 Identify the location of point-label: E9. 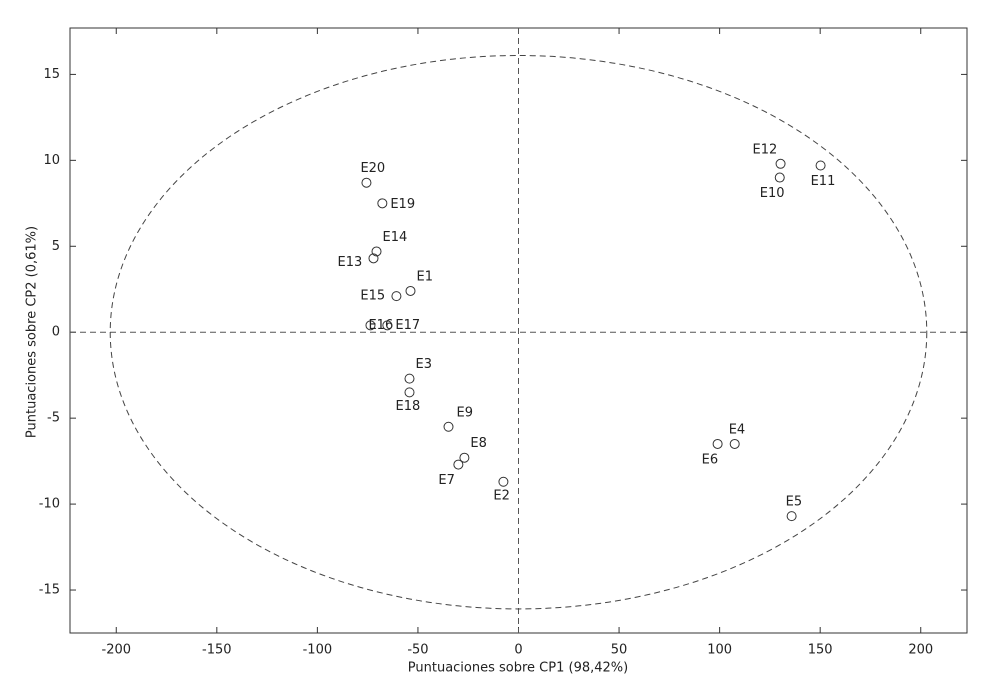
(465, 412).